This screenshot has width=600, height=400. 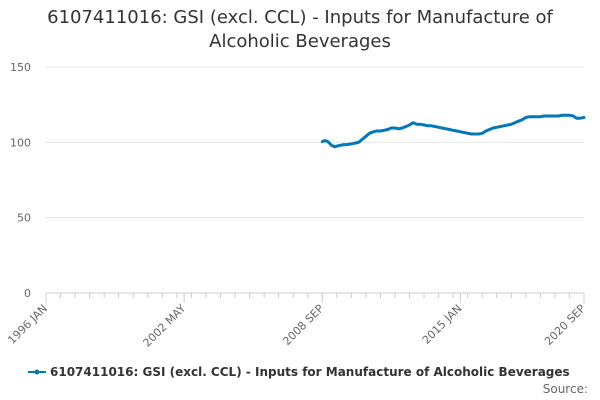 I want to click on y-tick-label: 100, so click(x=20, y=142).